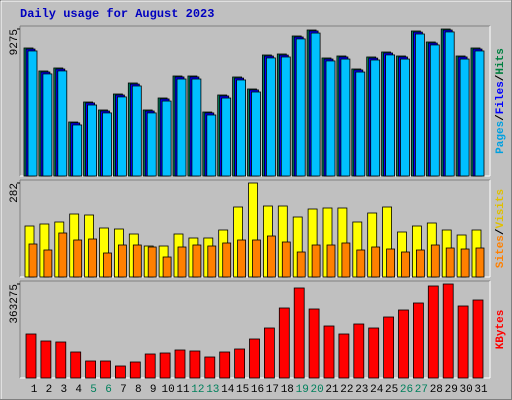 This screenshot has height=400, width=512. What do you see at coordinates (302, 390) in the screenshot?
I see `x-tick-label: 19` at bounding box center [302, 390].